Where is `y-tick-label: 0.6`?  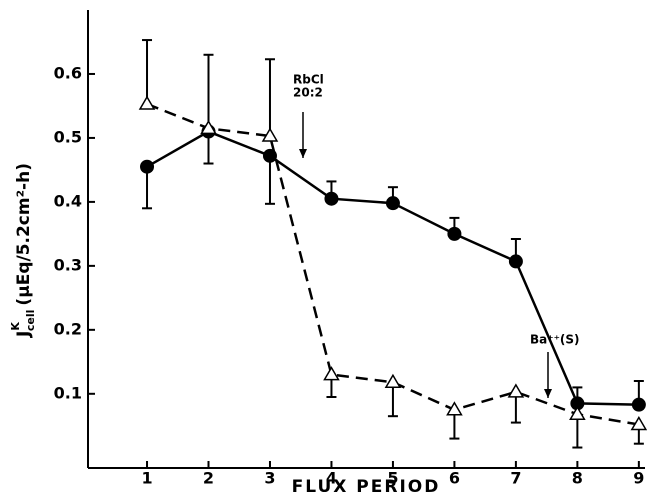 y-tick-label: 0.6 is located at coordinates (68, 72).